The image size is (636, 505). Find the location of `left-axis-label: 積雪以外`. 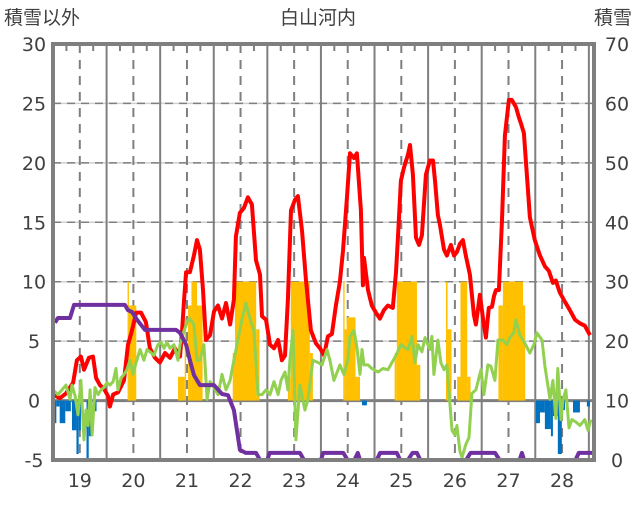

left-axis-label: 積雪以外 is located at coordinates (42, 18).